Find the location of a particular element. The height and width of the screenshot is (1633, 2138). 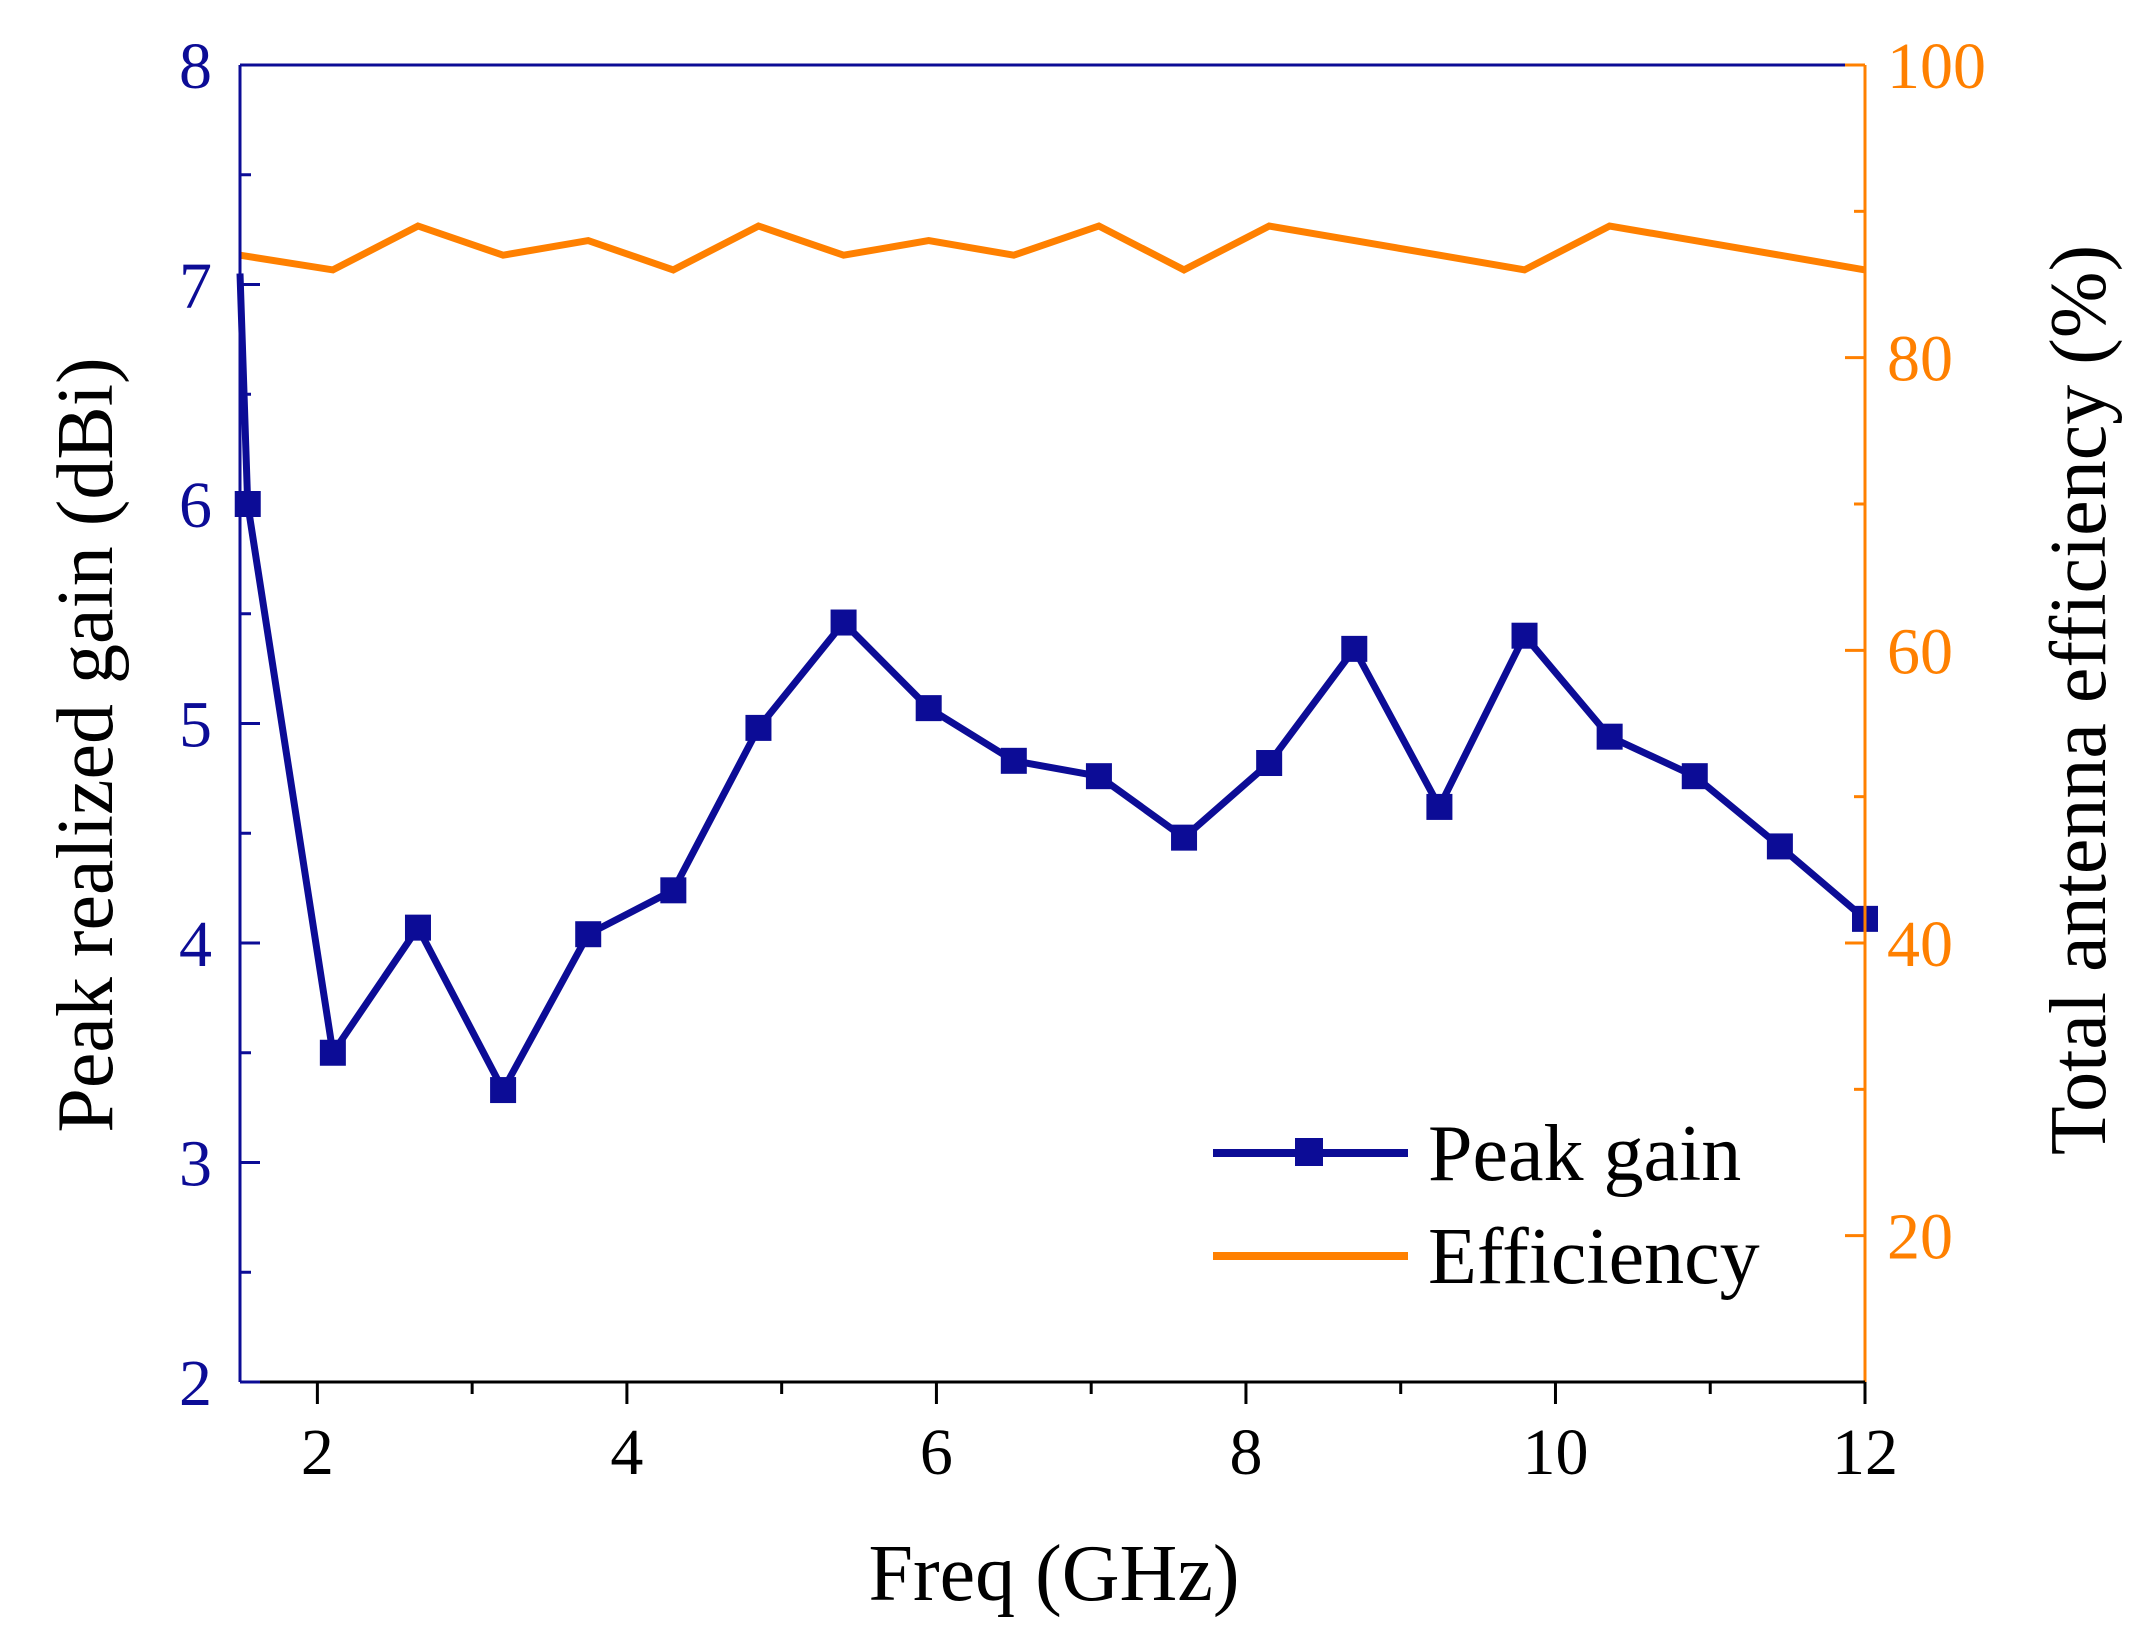

y-tick-label: 4 is located at coordinates (195, 944).